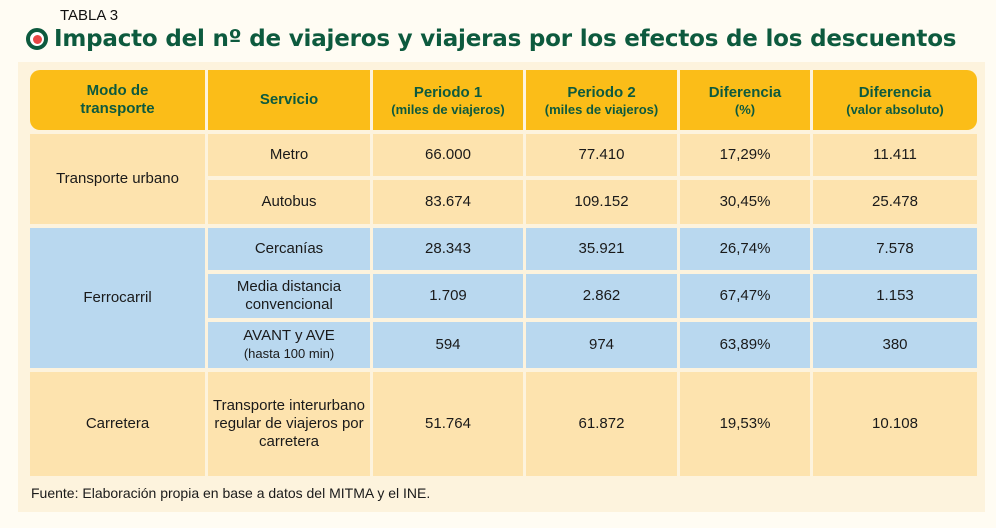 This screenshot has height=528, width=996. What do you see at coordinates (117, 424) in the screenshot?
I see `group-carretera: Carretera` at bounding box center [117, 424].